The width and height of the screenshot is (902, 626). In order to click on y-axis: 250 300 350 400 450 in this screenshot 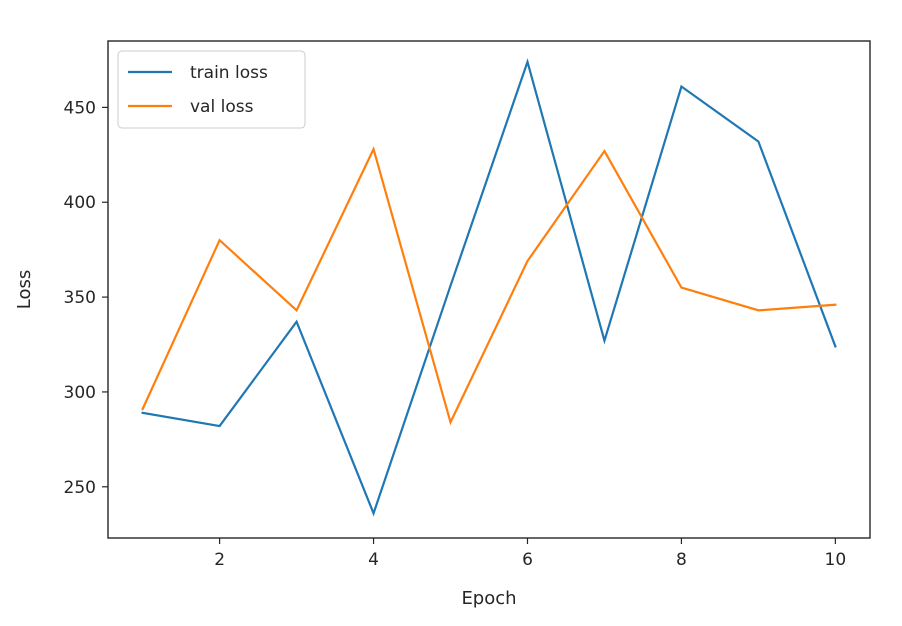, I will do `click(86, 298)`.